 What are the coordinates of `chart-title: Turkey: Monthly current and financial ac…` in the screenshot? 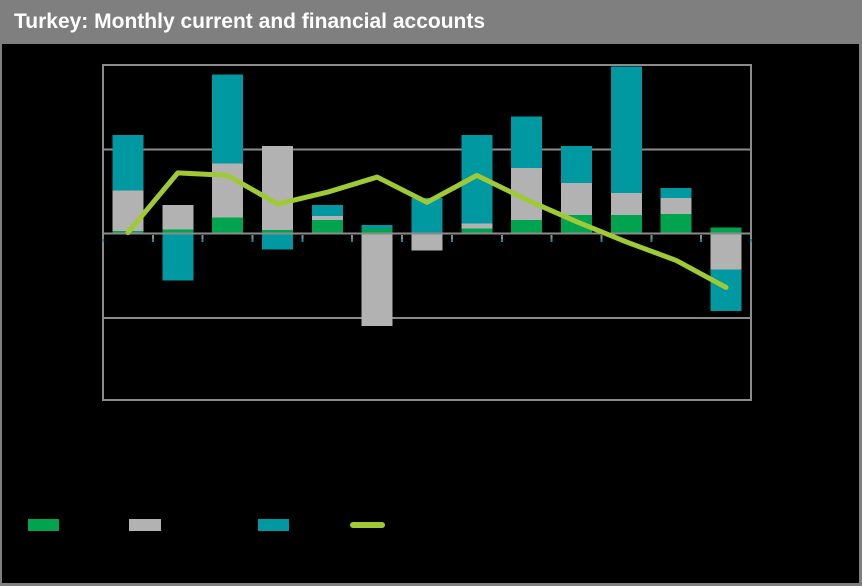 It's located at (250, 21).